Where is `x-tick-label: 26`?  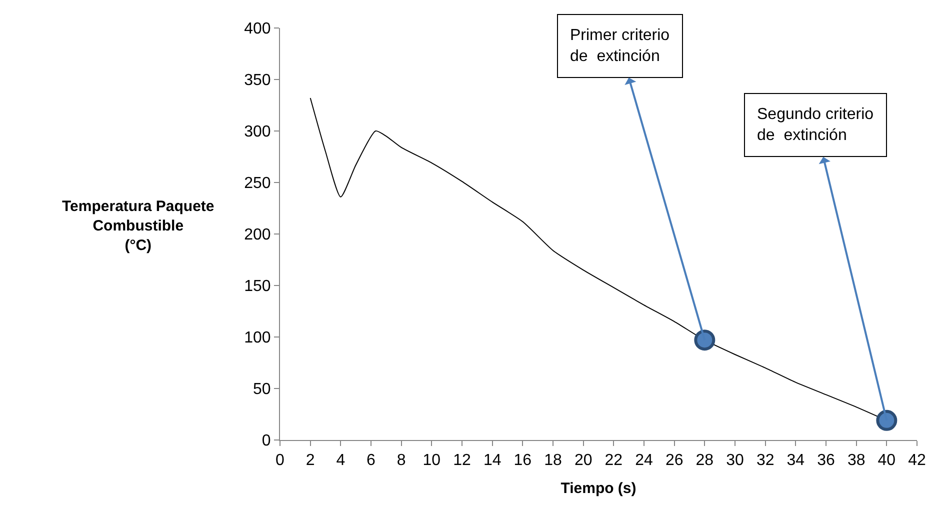
x-tick-label: 26 is located at coordinates (674, 461).